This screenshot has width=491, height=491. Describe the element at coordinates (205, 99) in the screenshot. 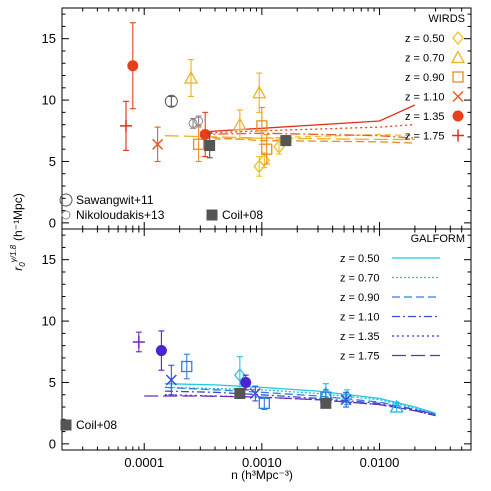

I see `panel-top-data-points` at that location.